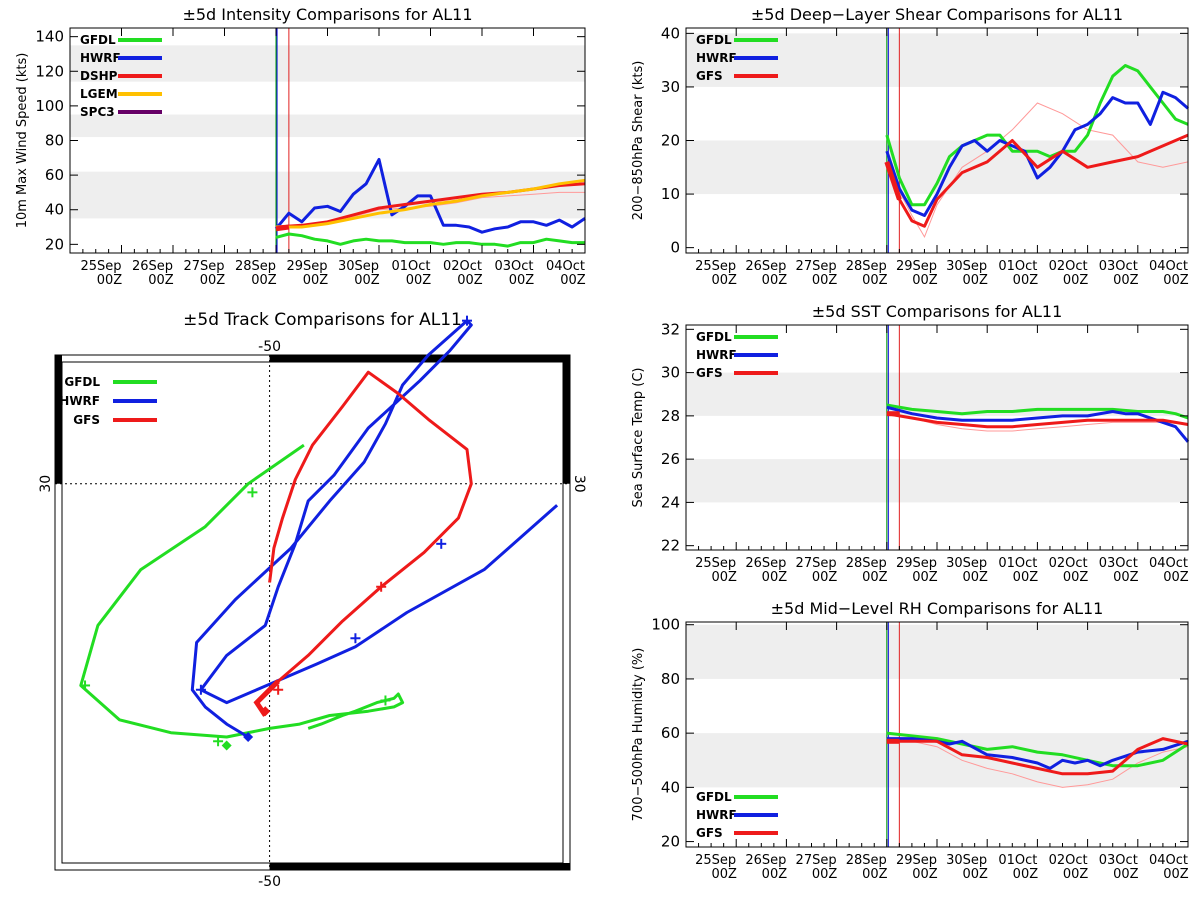  What do you see at coordinates (638, 735) in the screenshot?
I see `y-axis-label: 700−500hPa Humidity (%)` at bounding box center [638, 735].